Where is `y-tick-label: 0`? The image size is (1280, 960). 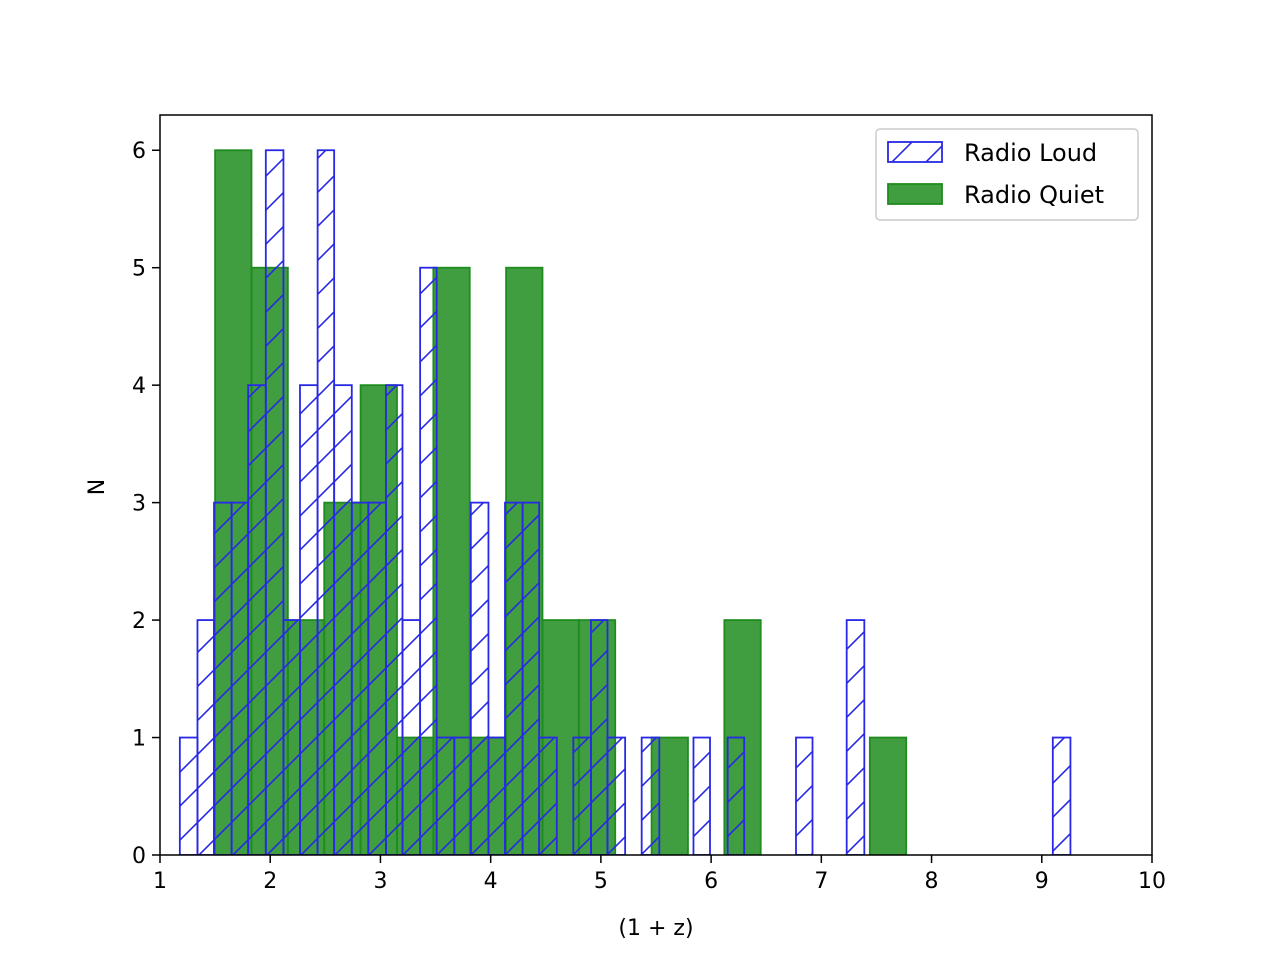 y-tick-label: 0 is located at coordinates (139, 856).